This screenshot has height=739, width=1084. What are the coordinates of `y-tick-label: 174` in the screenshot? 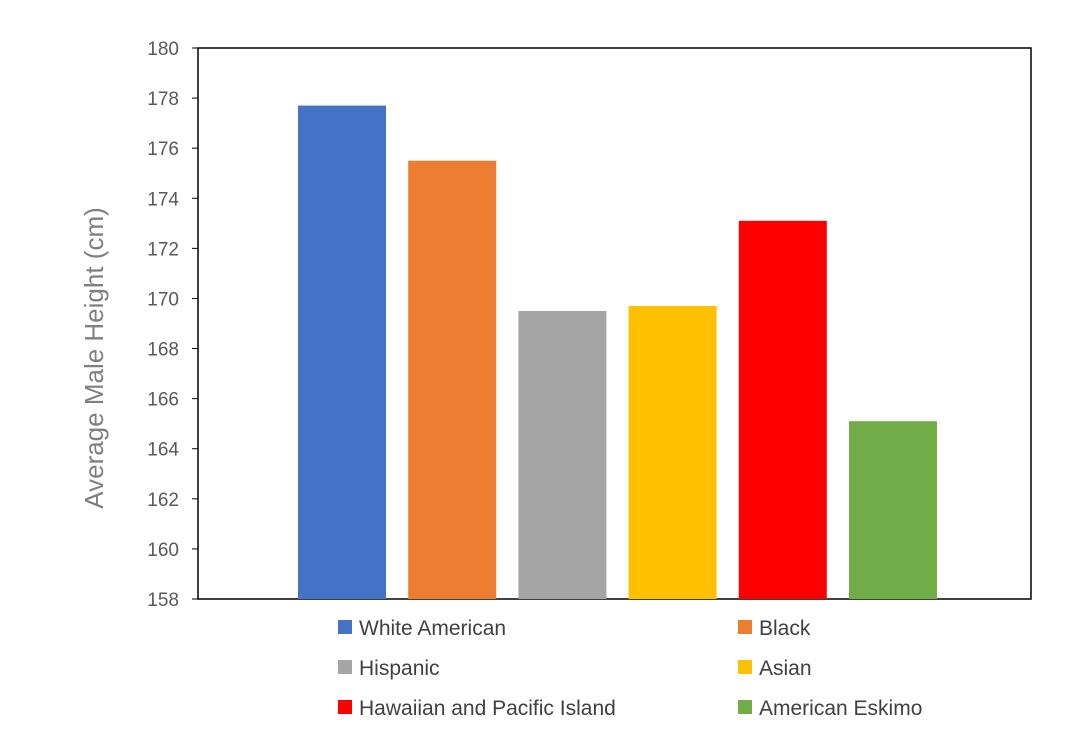 It's located at (163, 199).